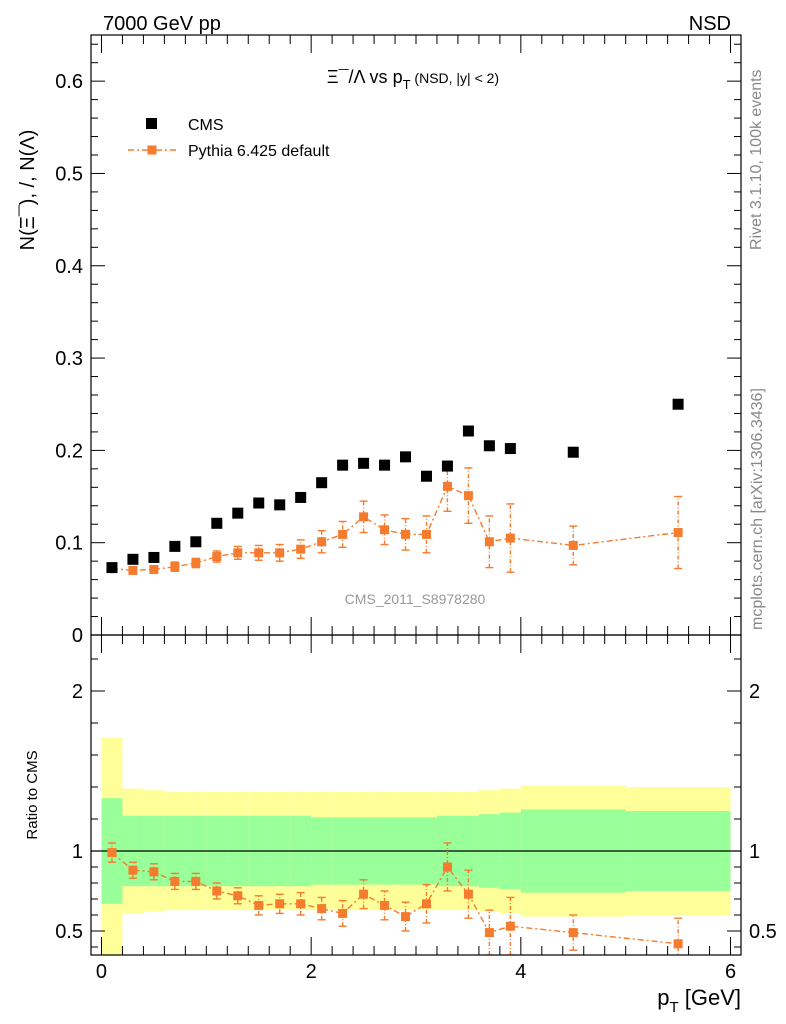 The image size is (786, 1024). Describe the element at coordinates (520, 972) in the screenshot. I see `x-tick-label: 4` at that location.